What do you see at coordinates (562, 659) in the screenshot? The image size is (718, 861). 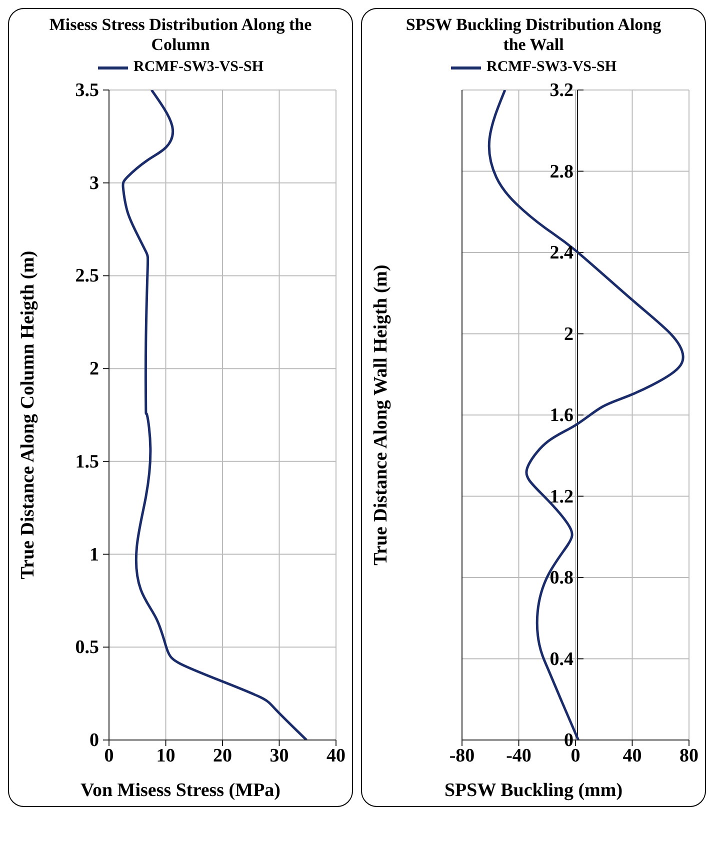 I see `y-tick-label: 0.4` at bounding box center [562, 659].